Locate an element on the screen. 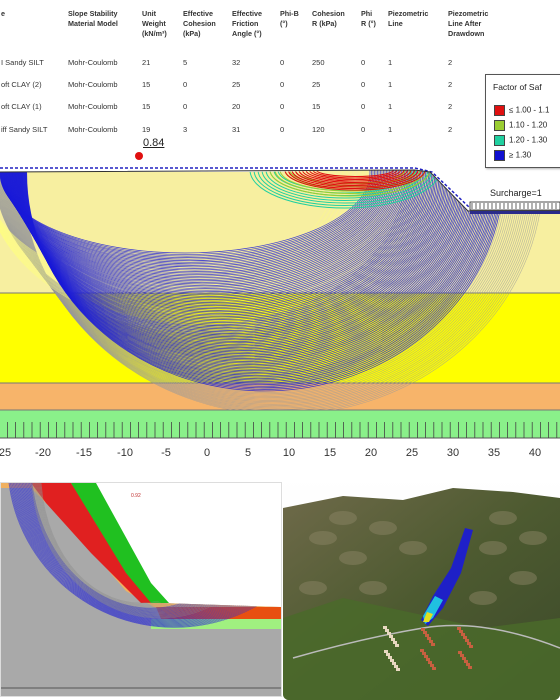  critical-factor-of-safety: 0.84 is located at coordinates (154, 143).